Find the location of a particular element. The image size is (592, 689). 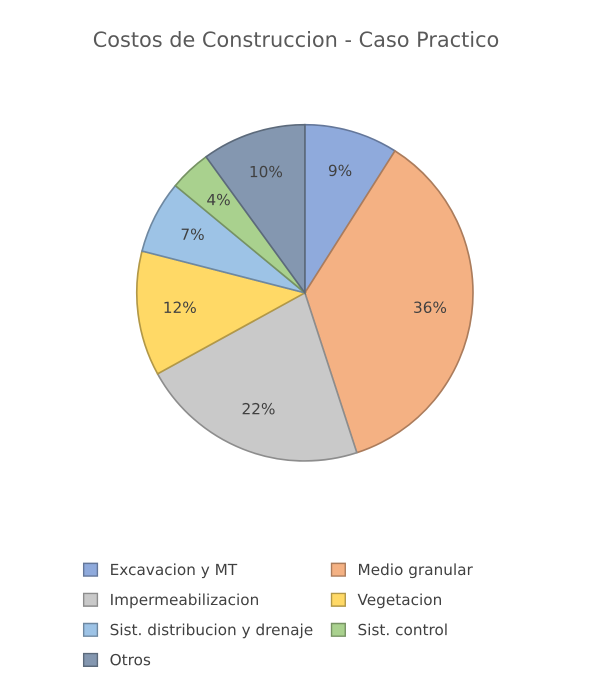

chart-title: Costos de Construccion - Caso Practico is located at coordinates (296, 39).